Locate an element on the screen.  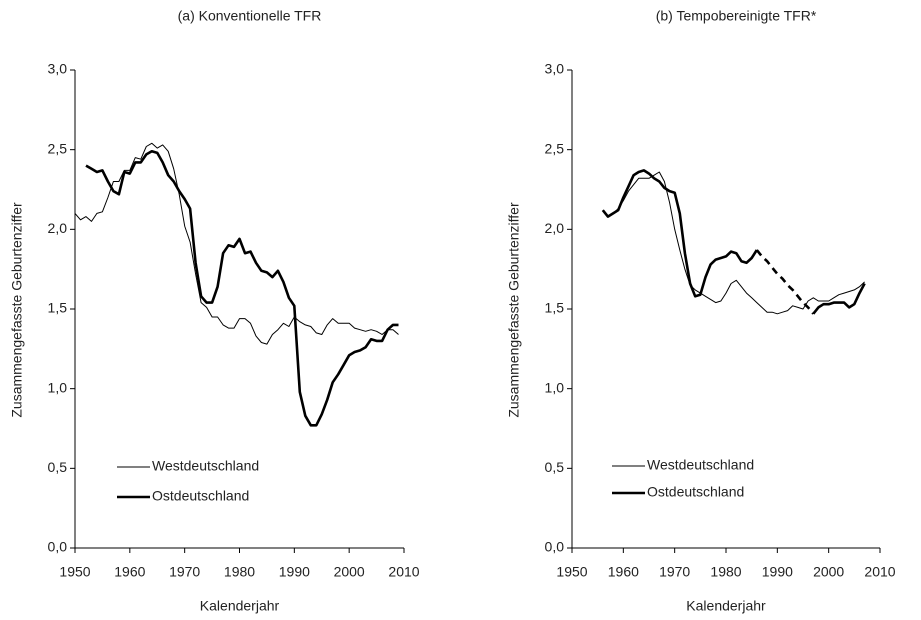
chart-title: (b) Tempobereinigte TFR* is located at coordinates (736, 16).